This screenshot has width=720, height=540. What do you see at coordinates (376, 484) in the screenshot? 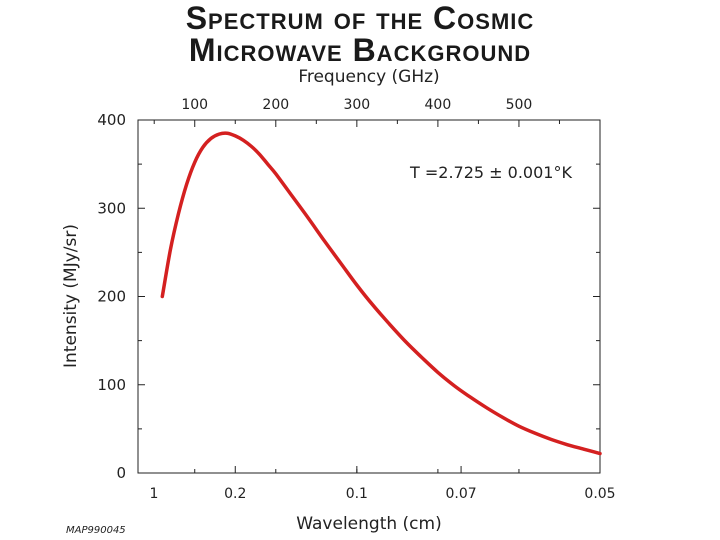
I see `bottom-axis-ticks: 1 0.2 0.1 0.07 0.05` at bounding box center [376, 484].